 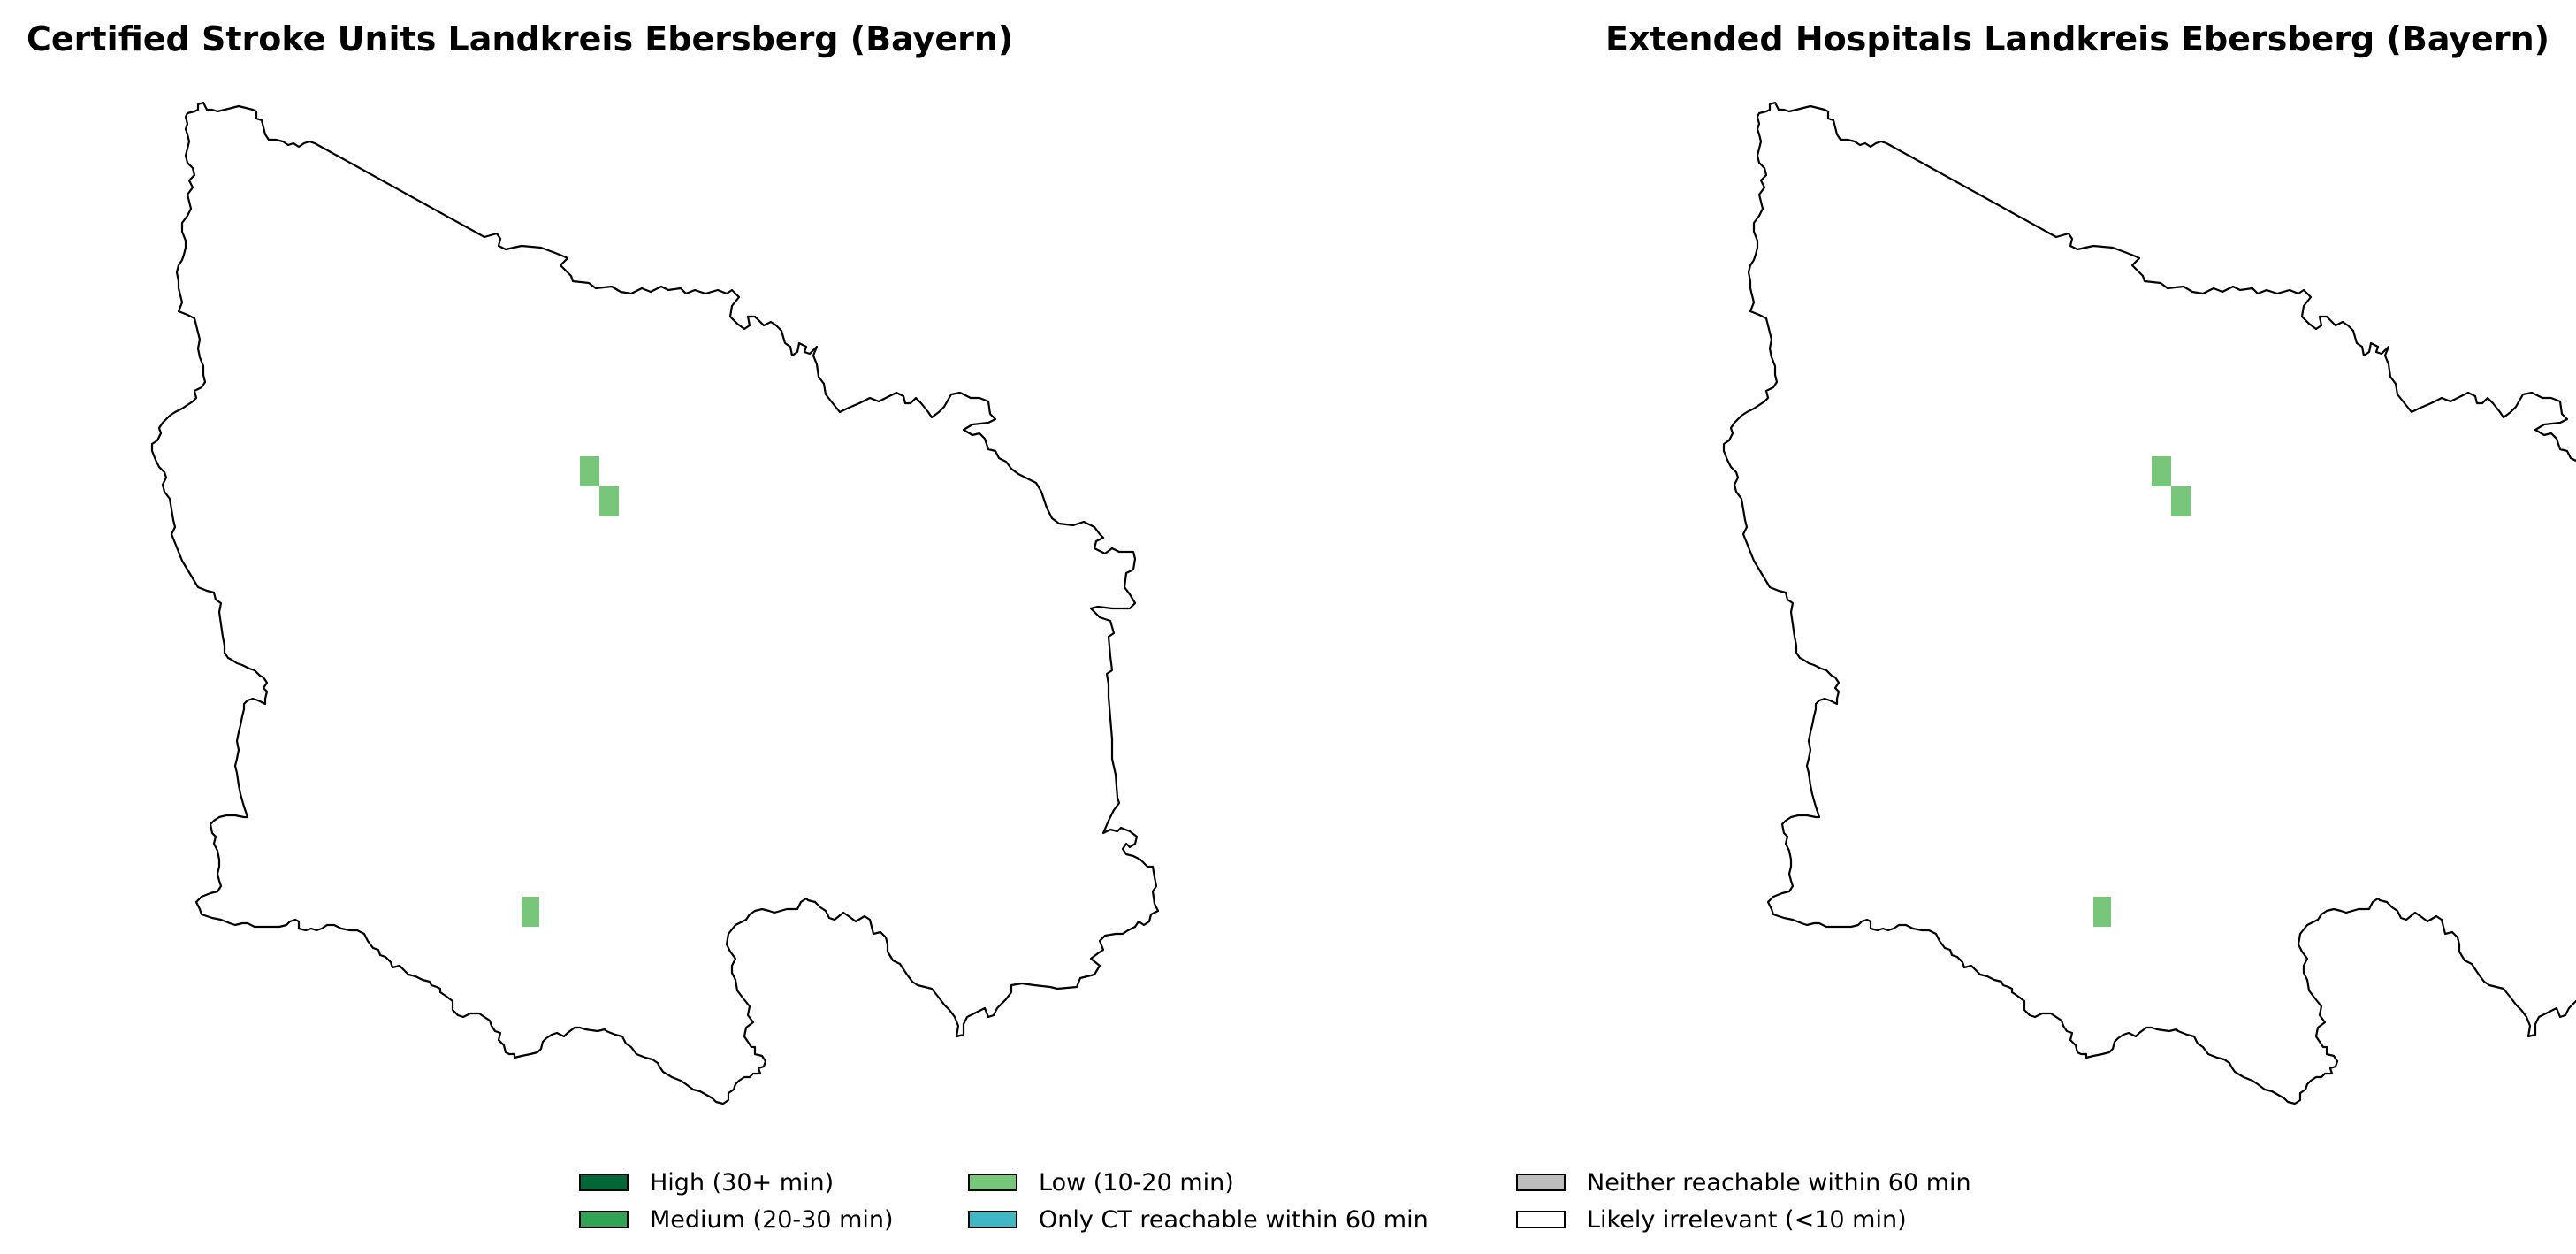 What do you see at coordinates (992, 1219) in the screenshot?
I see `legend-swatch-ct-only` at bounding box center [992, 1219].